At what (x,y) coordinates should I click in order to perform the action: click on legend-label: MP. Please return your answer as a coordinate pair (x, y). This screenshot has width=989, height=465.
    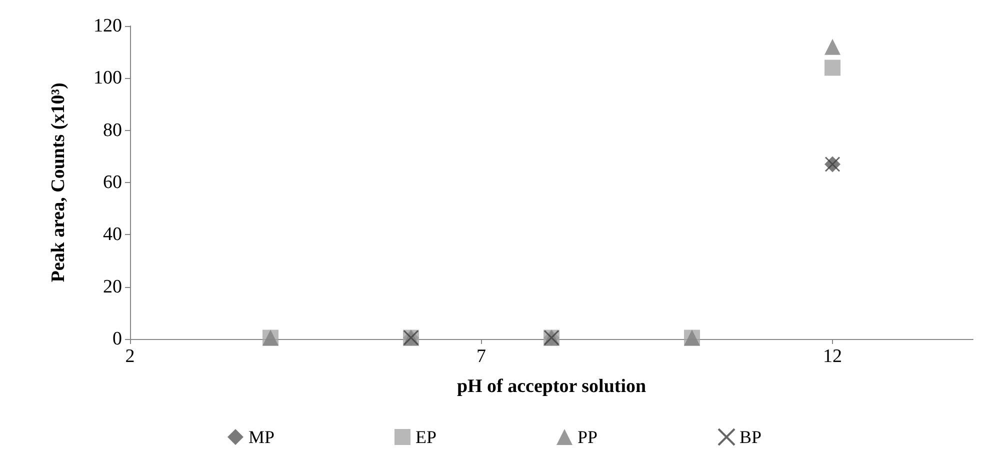
    Looking at the image, I should click on (261, 437).